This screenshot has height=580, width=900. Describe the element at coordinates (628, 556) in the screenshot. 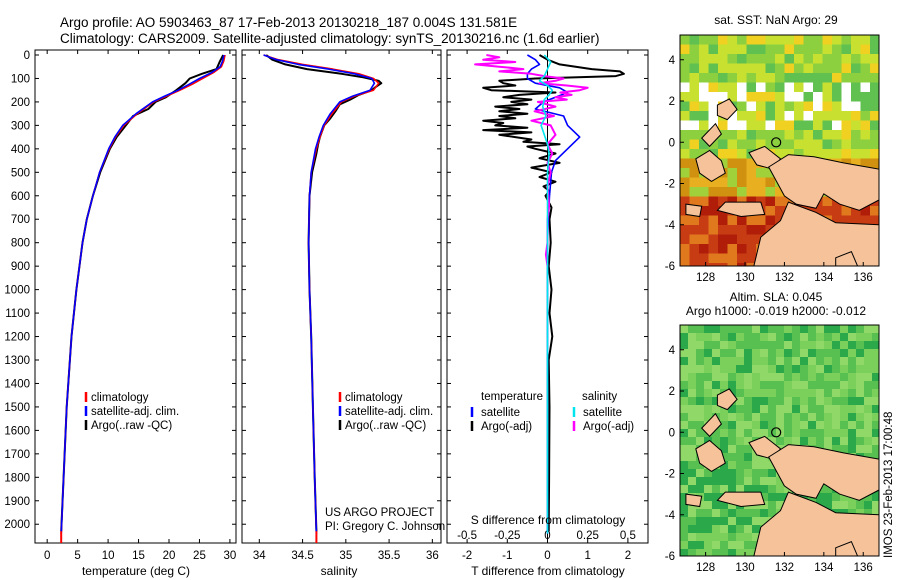

I see `x-tick-label: 2` at that location.